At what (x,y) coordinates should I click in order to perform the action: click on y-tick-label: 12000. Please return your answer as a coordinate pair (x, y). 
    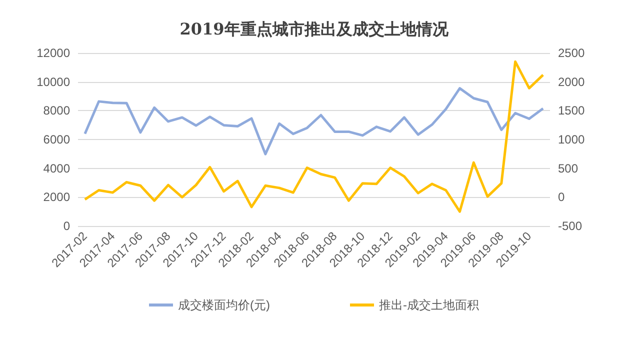
    Looking at the image, I should click on (53, 53).